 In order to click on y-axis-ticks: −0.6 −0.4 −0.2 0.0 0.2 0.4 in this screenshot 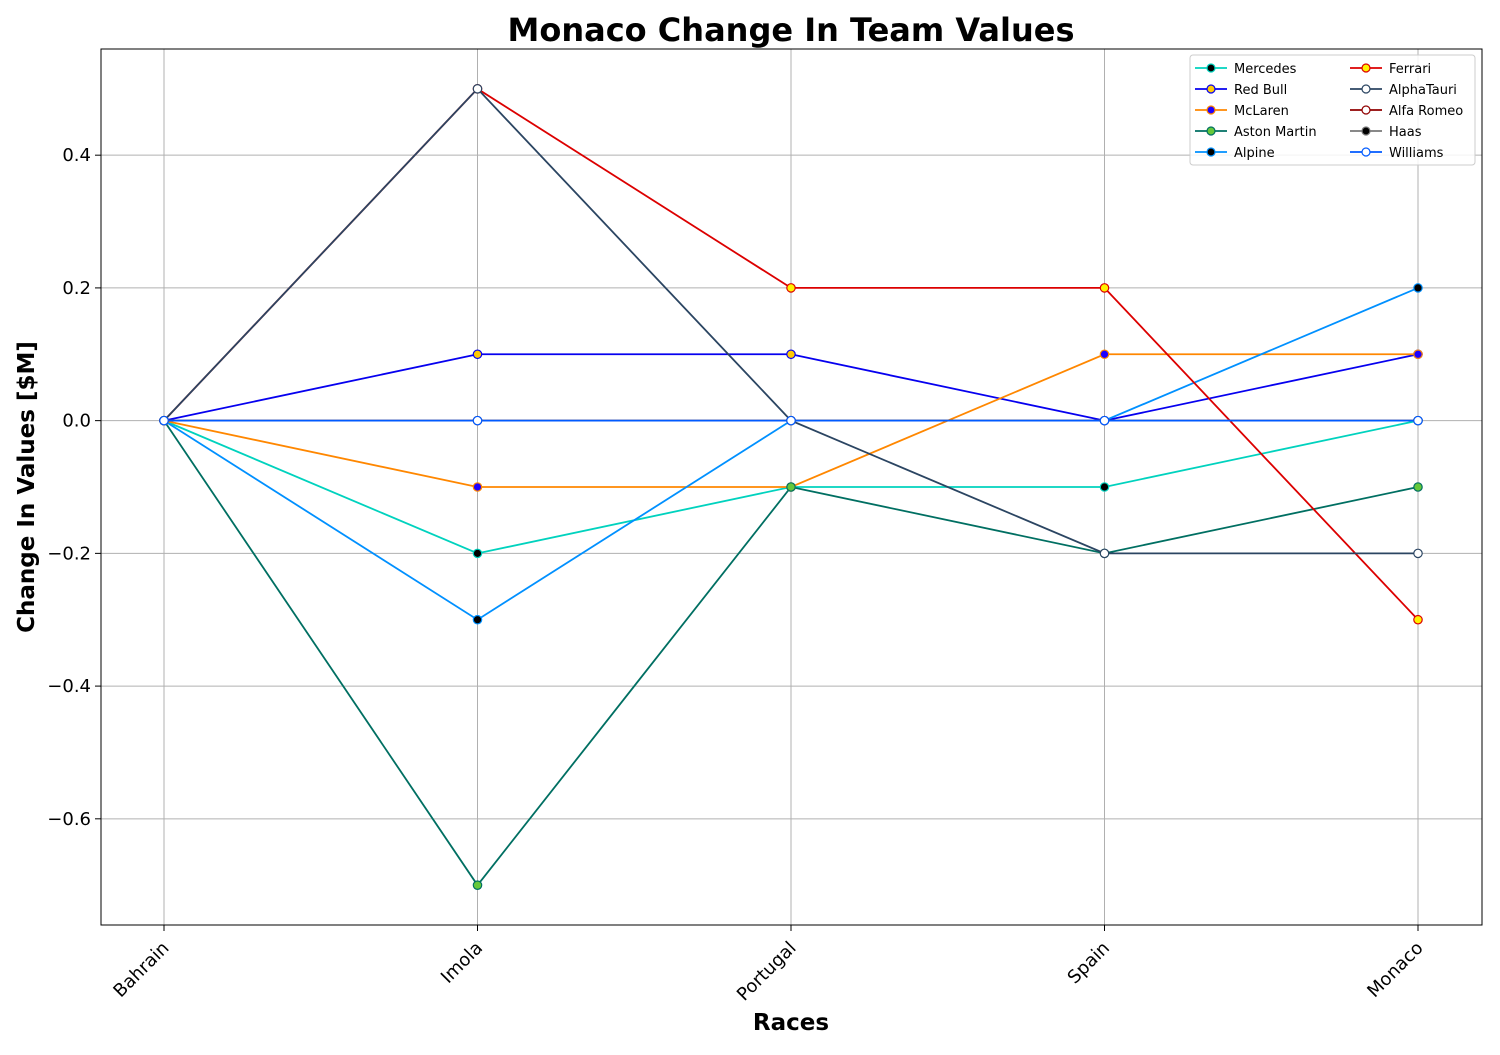, I will do `click(74, 487)`.